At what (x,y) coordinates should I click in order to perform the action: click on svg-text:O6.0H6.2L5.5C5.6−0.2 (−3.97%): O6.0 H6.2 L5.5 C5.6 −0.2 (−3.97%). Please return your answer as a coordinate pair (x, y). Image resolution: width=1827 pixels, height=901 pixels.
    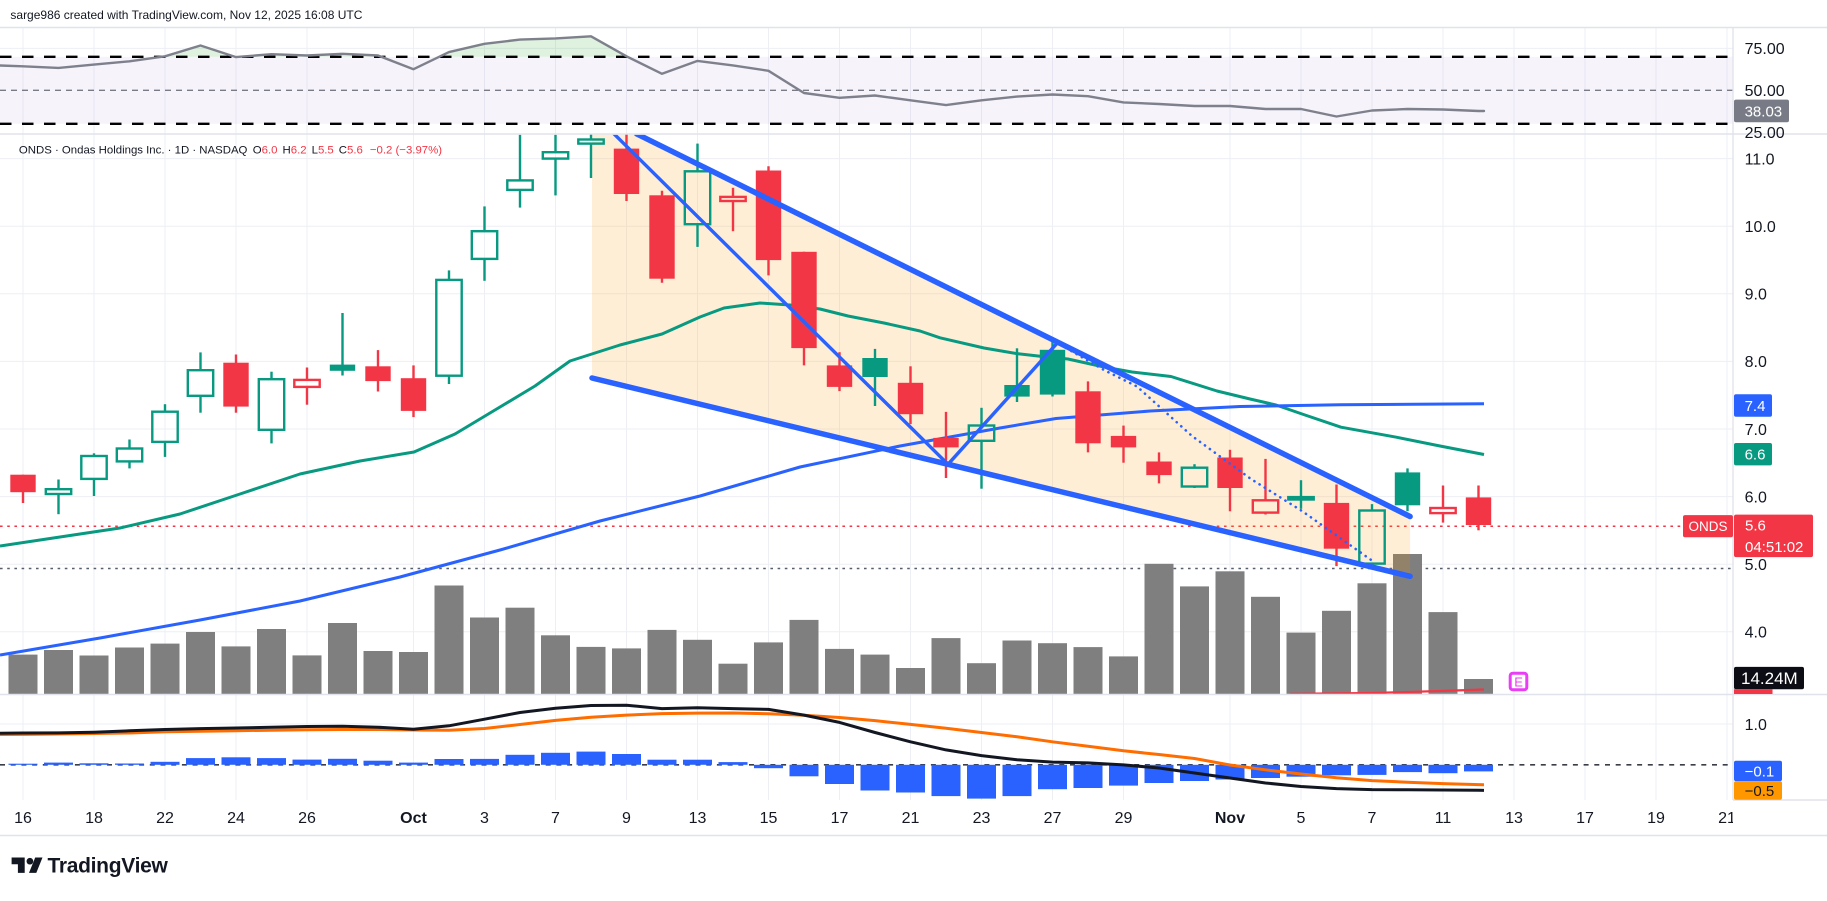
    Looking at the image, I should click on (347, 151).